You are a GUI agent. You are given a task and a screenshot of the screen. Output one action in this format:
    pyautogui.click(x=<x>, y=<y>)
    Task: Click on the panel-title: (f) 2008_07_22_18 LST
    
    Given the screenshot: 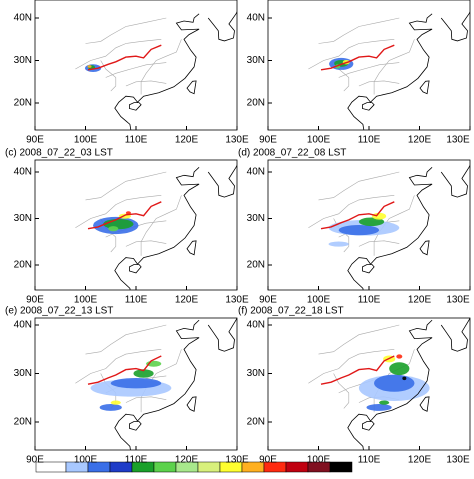 What is the action you would take?
    pyautogui.click(x=291, y=311)
    